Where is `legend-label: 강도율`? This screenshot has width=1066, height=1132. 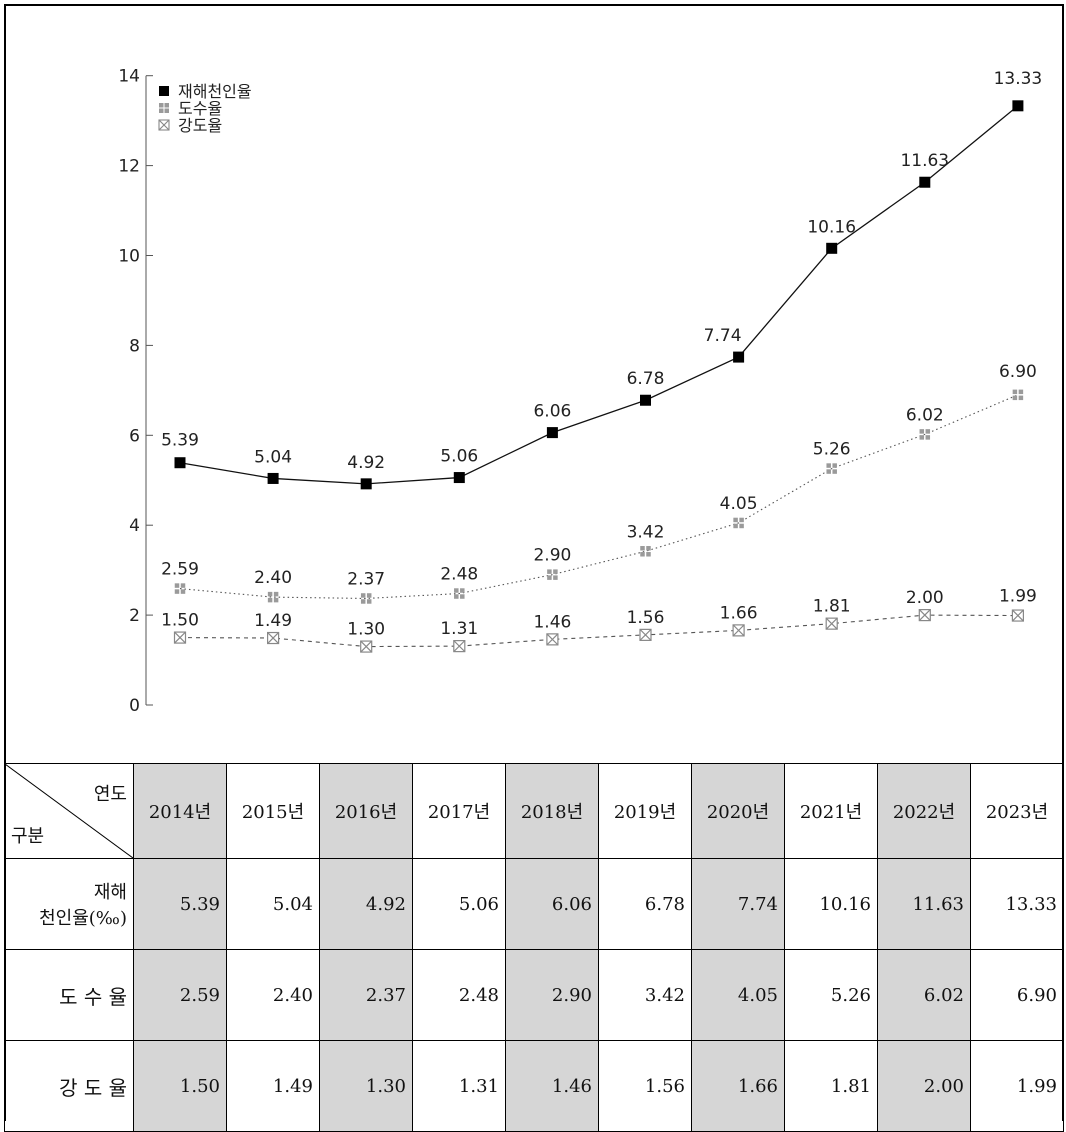
legend-label: 강도율 is located at coordinates (200, 125).